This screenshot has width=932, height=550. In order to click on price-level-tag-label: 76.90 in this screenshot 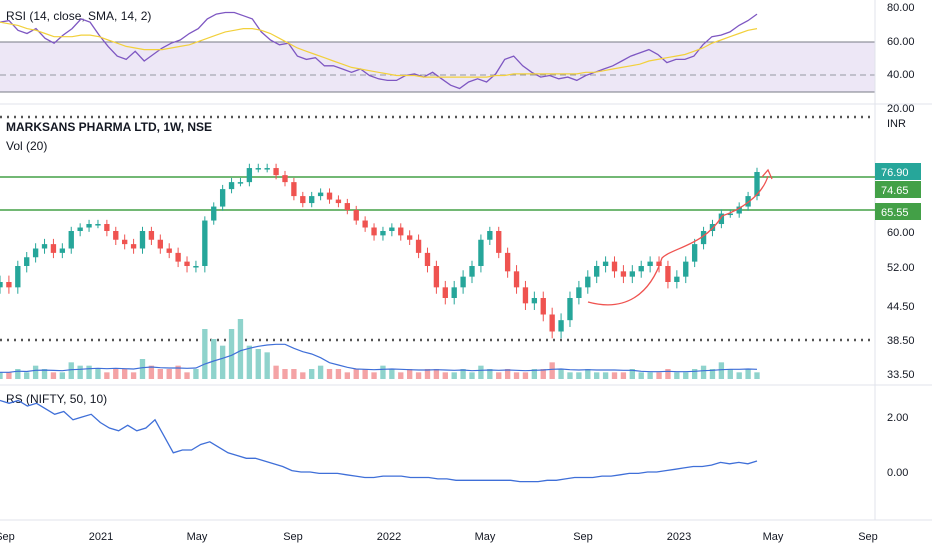, I will do `click(895, 173)`.